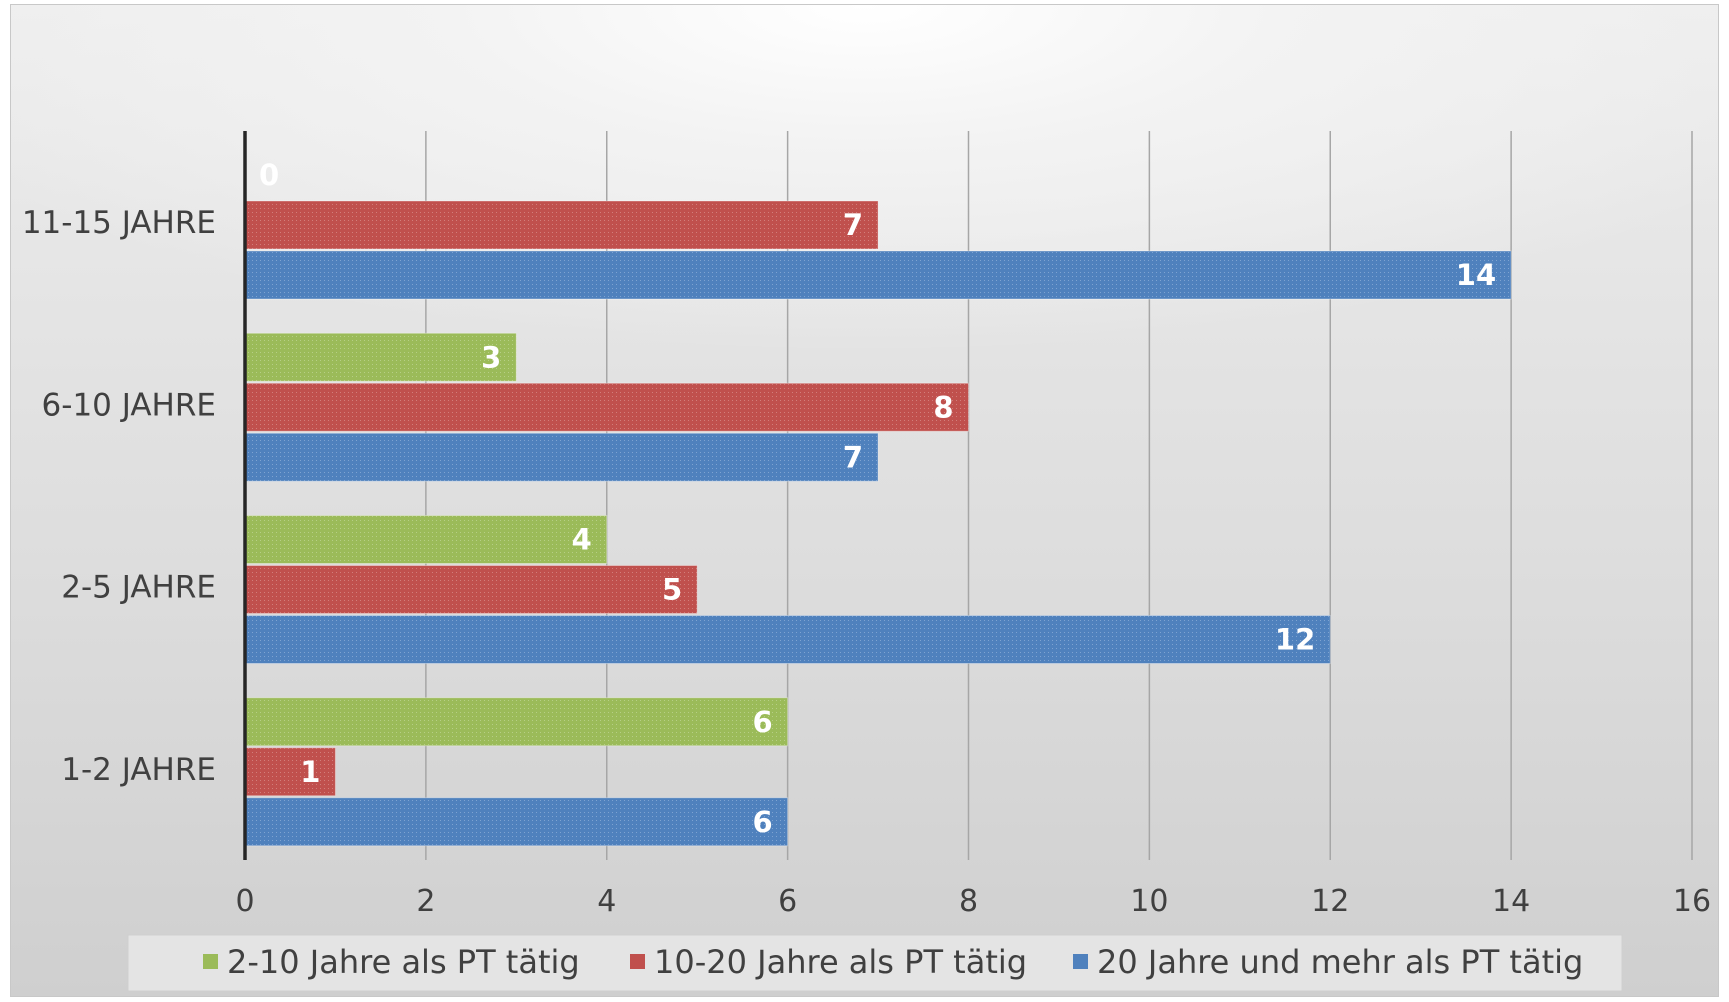 The image size is (1729, 1002). I want to click on x-tick-label: 10, so click(1149, 901).